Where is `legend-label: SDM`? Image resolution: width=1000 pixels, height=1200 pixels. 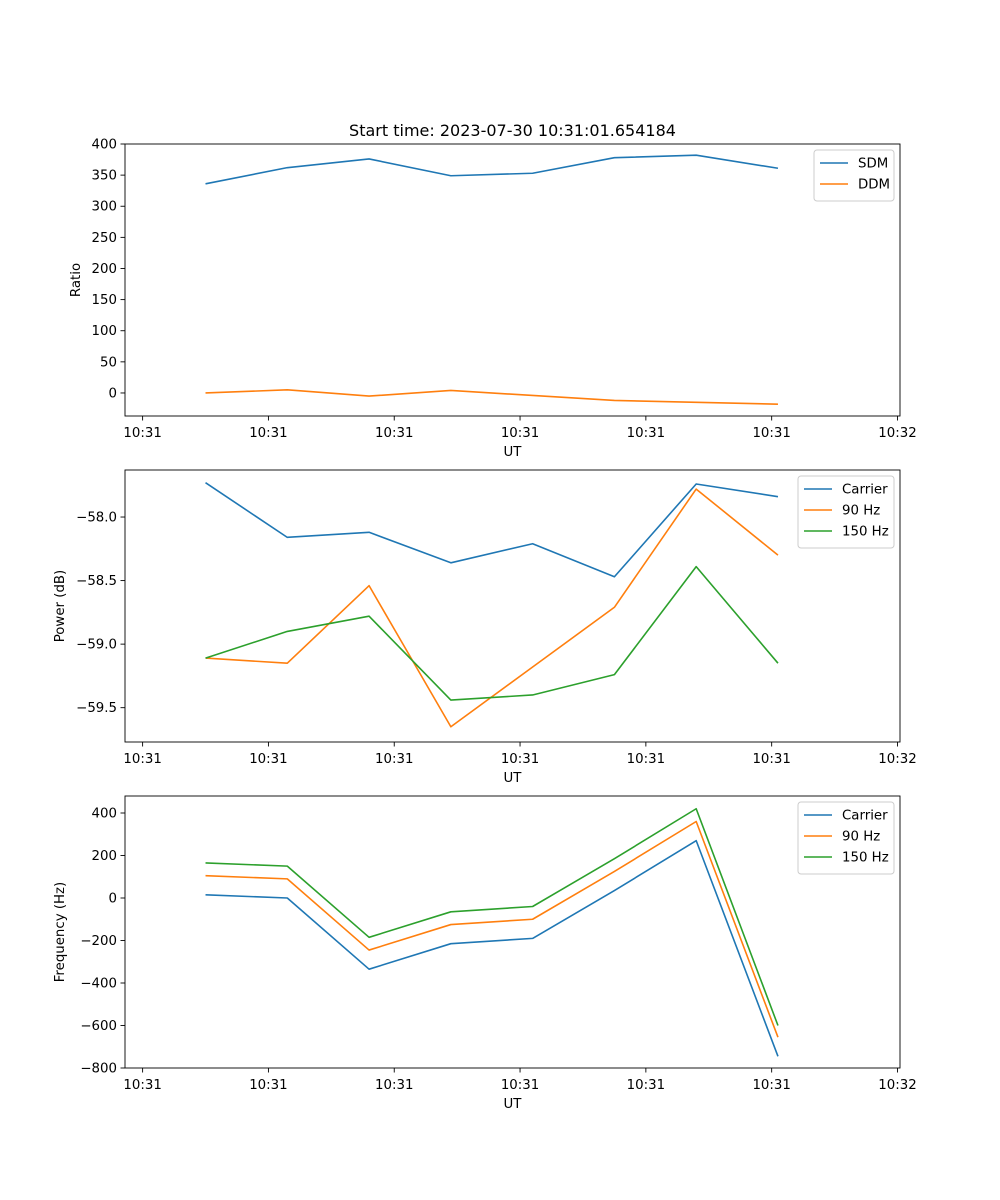
legend-label: SDM is located at coordinates (873, 164).